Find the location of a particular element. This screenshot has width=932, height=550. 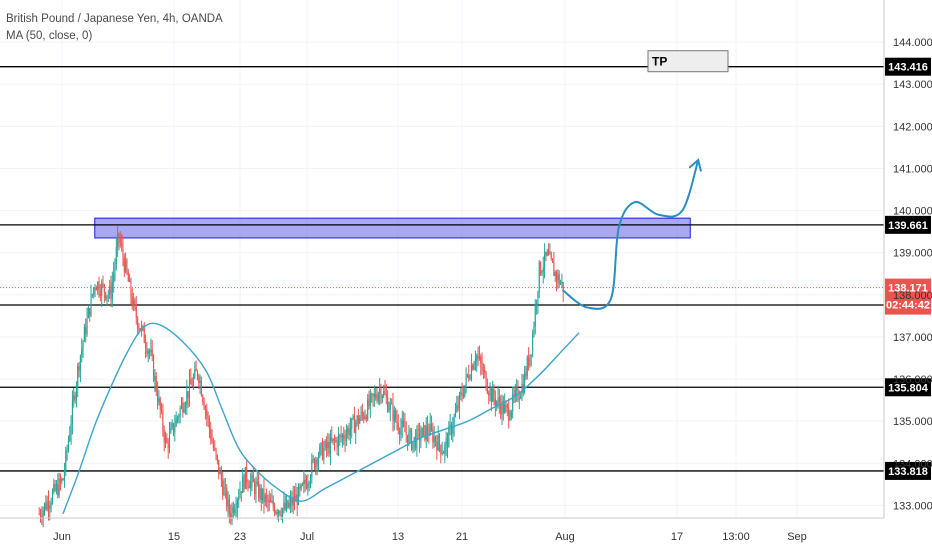

time-tick-label: Jul is located at coordinates (307, 537).